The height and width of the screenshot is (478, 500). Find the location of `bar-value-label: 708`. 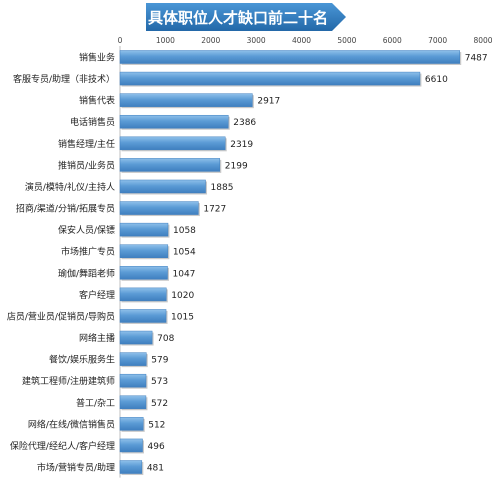

bar-value-label: 708 is located at coordinates (165, 339).